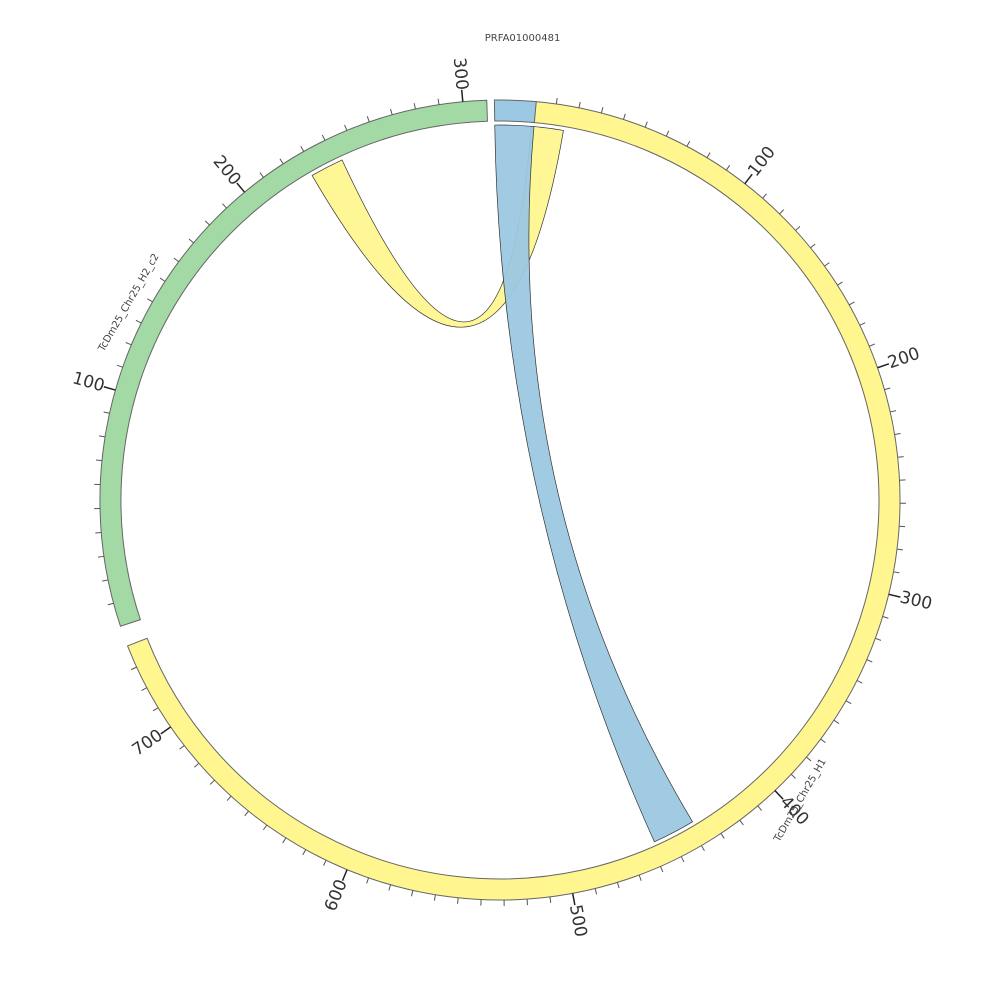 The width and height of the screenshot is (1000, 1000). What do you see at coordinates (88, 382) in the screenshot?
I see `tick-label-h2-100: 100` at bounding box center [88, 382].